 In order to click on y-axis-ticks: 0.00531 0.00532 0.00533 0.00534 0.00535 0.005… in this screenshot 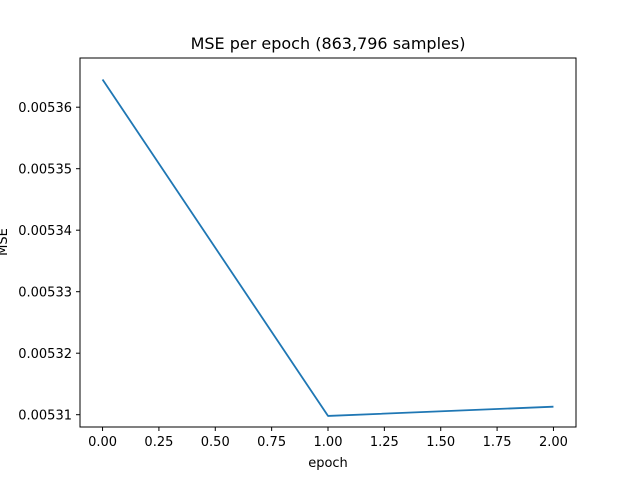, I will do `click(49, 262)`.